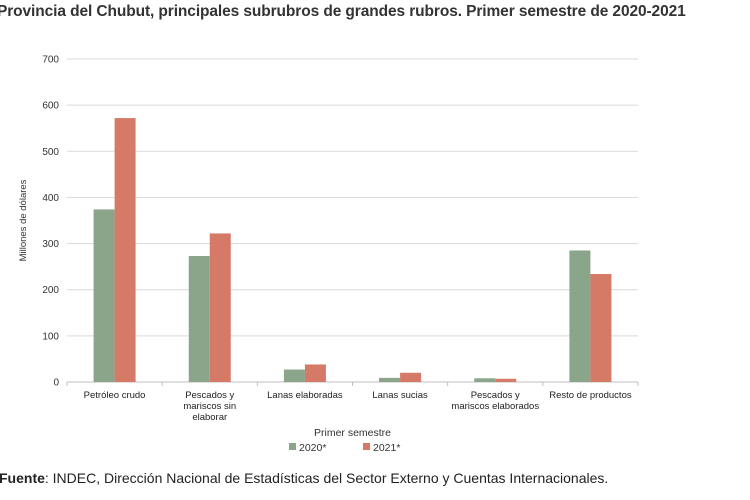  Describe the element at coordinates (352, 433) in the screenshot. I see `x-axis-label: Primer semestre` at that location.